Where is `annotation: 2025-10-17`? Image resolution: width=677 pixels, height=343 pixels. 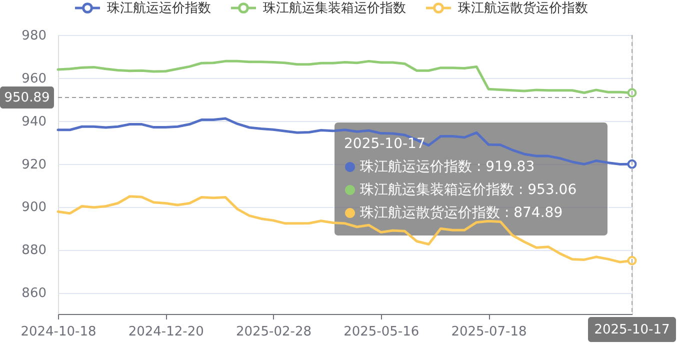 annotation: 2025-10-17 is located at coordinates (385, 144).